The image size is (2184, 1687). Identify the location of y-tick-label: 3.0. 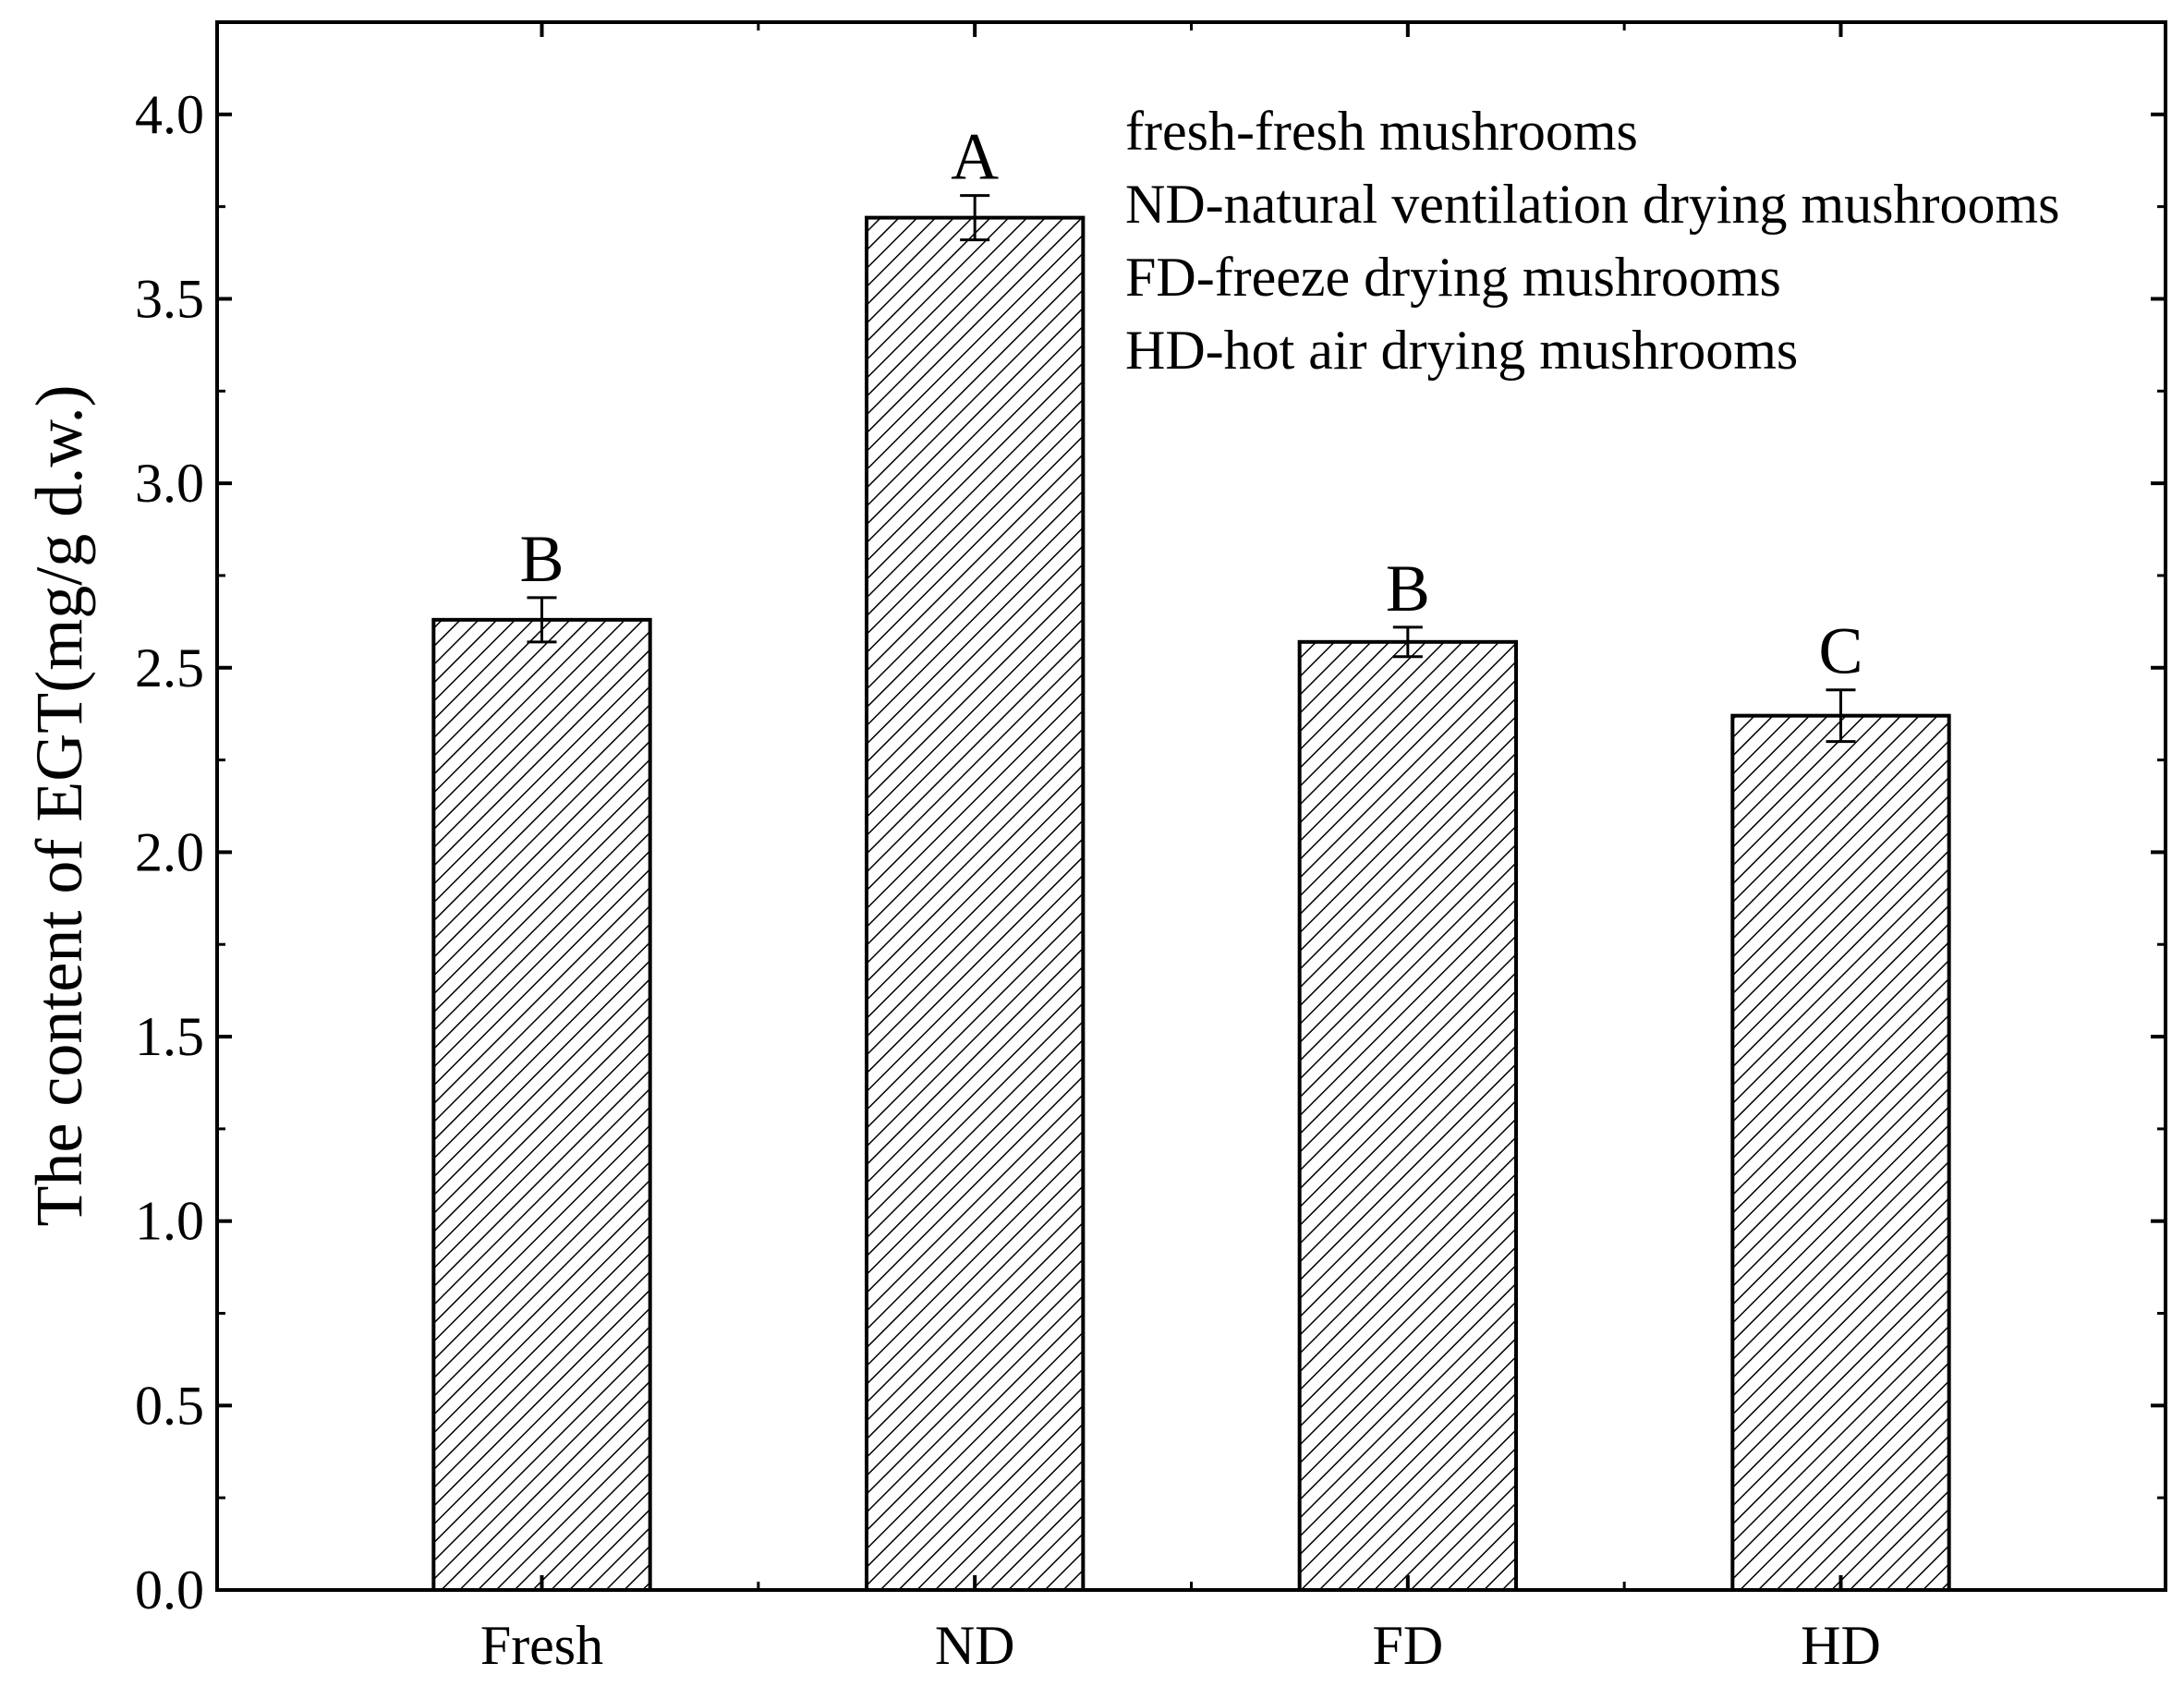
(169, 483).